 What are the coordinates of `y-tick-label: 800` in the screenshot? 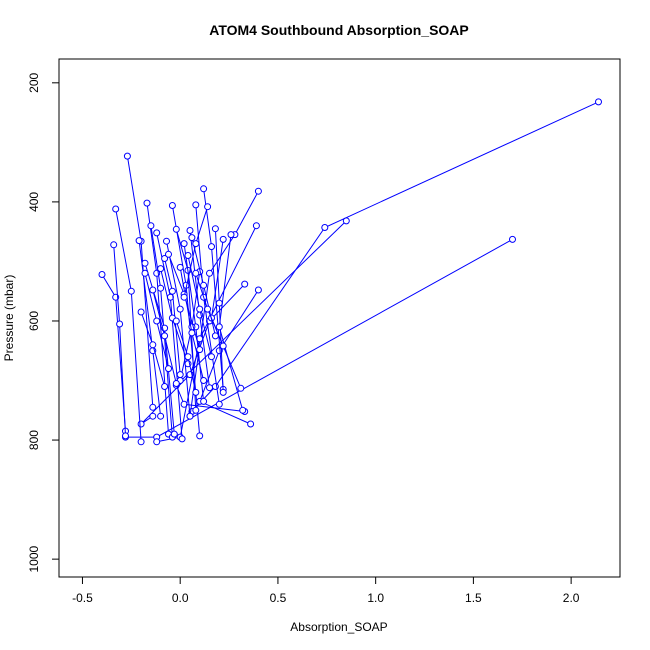 It's located at (34, 440).